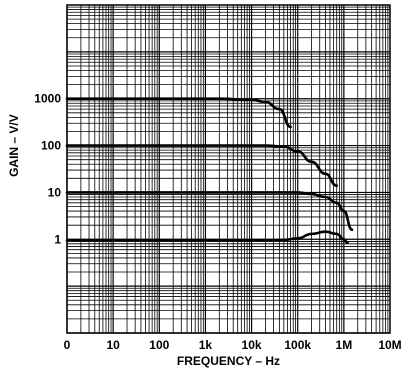  What do you see at coordinates (47, 99) in the screenshot?
I see `y-tick-label: 1000` at bounding box center [47, 99].